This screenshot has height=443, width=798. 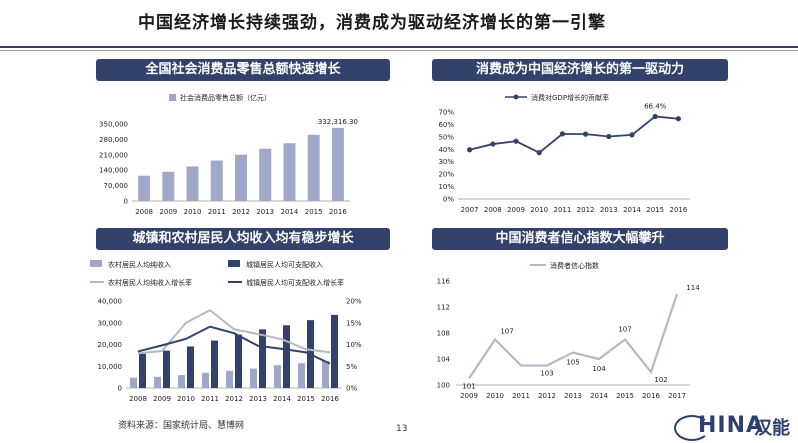 What do you see at coordinates (573, 396) in the screenshot?
I see `conf-x-tick: 2013` at bounding box center [573, 396].